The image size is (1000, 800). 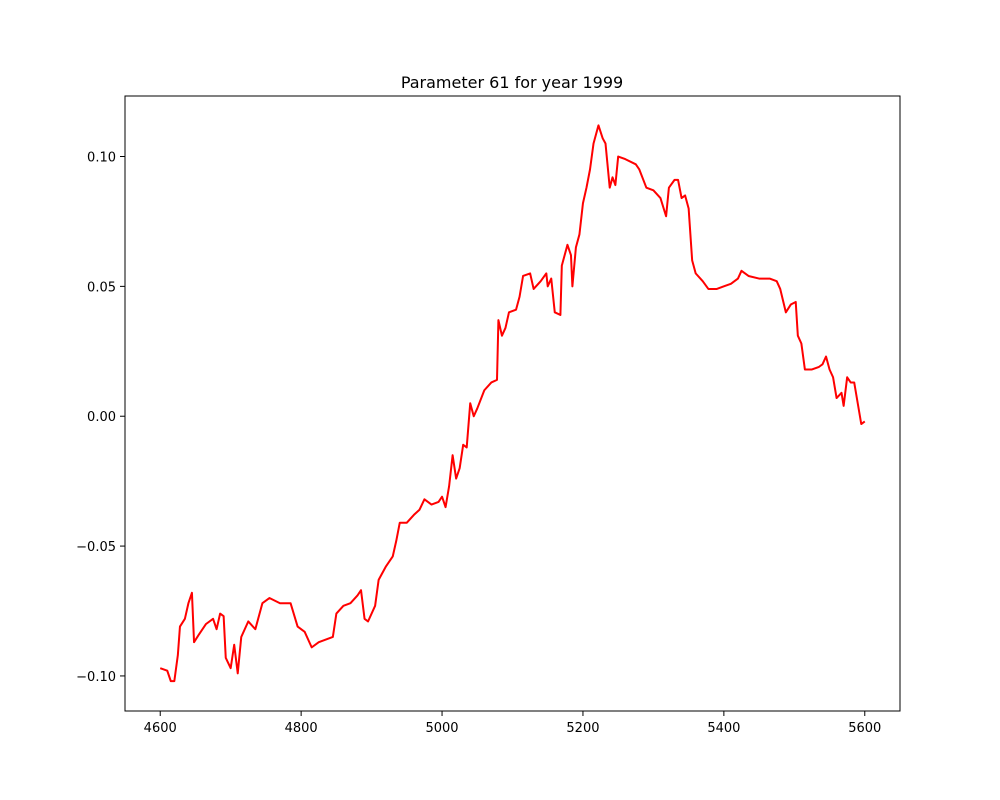 What do you see at coordinates (96, 677) in the screenshot?
I see `y-tick-label: −0.10` at bounding box center [96, 677].